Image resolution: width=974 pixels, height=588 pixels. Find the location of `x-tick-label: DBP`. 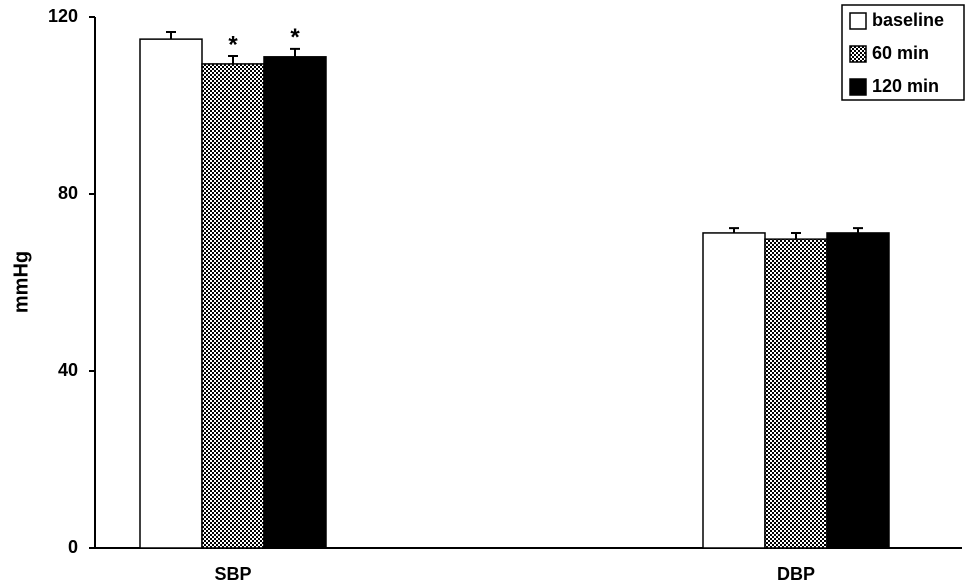

x-tick-label: DBP is located at coordinates (796, 574).